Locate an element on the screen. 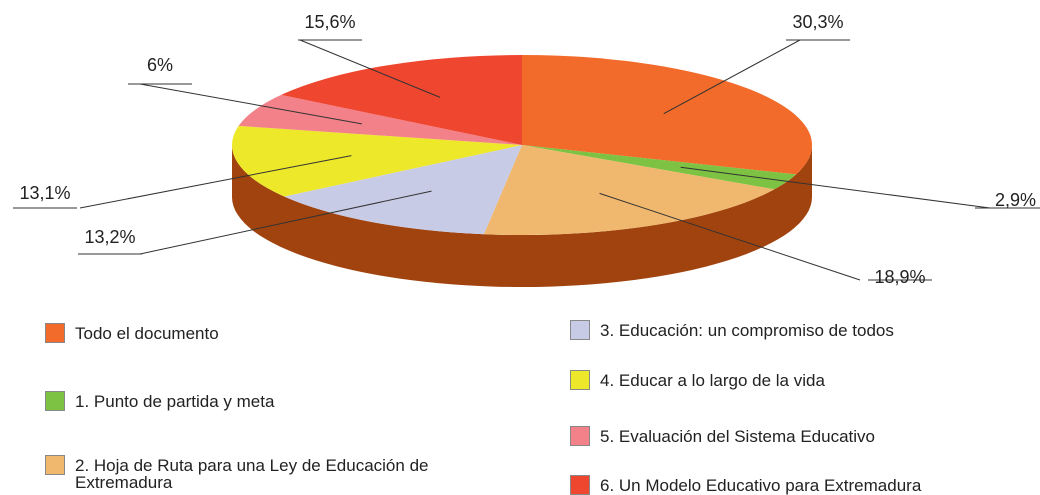 The width and height of the screenshot is (1040, 495). data-label: 30,3% is located at coordinates (817, 22).